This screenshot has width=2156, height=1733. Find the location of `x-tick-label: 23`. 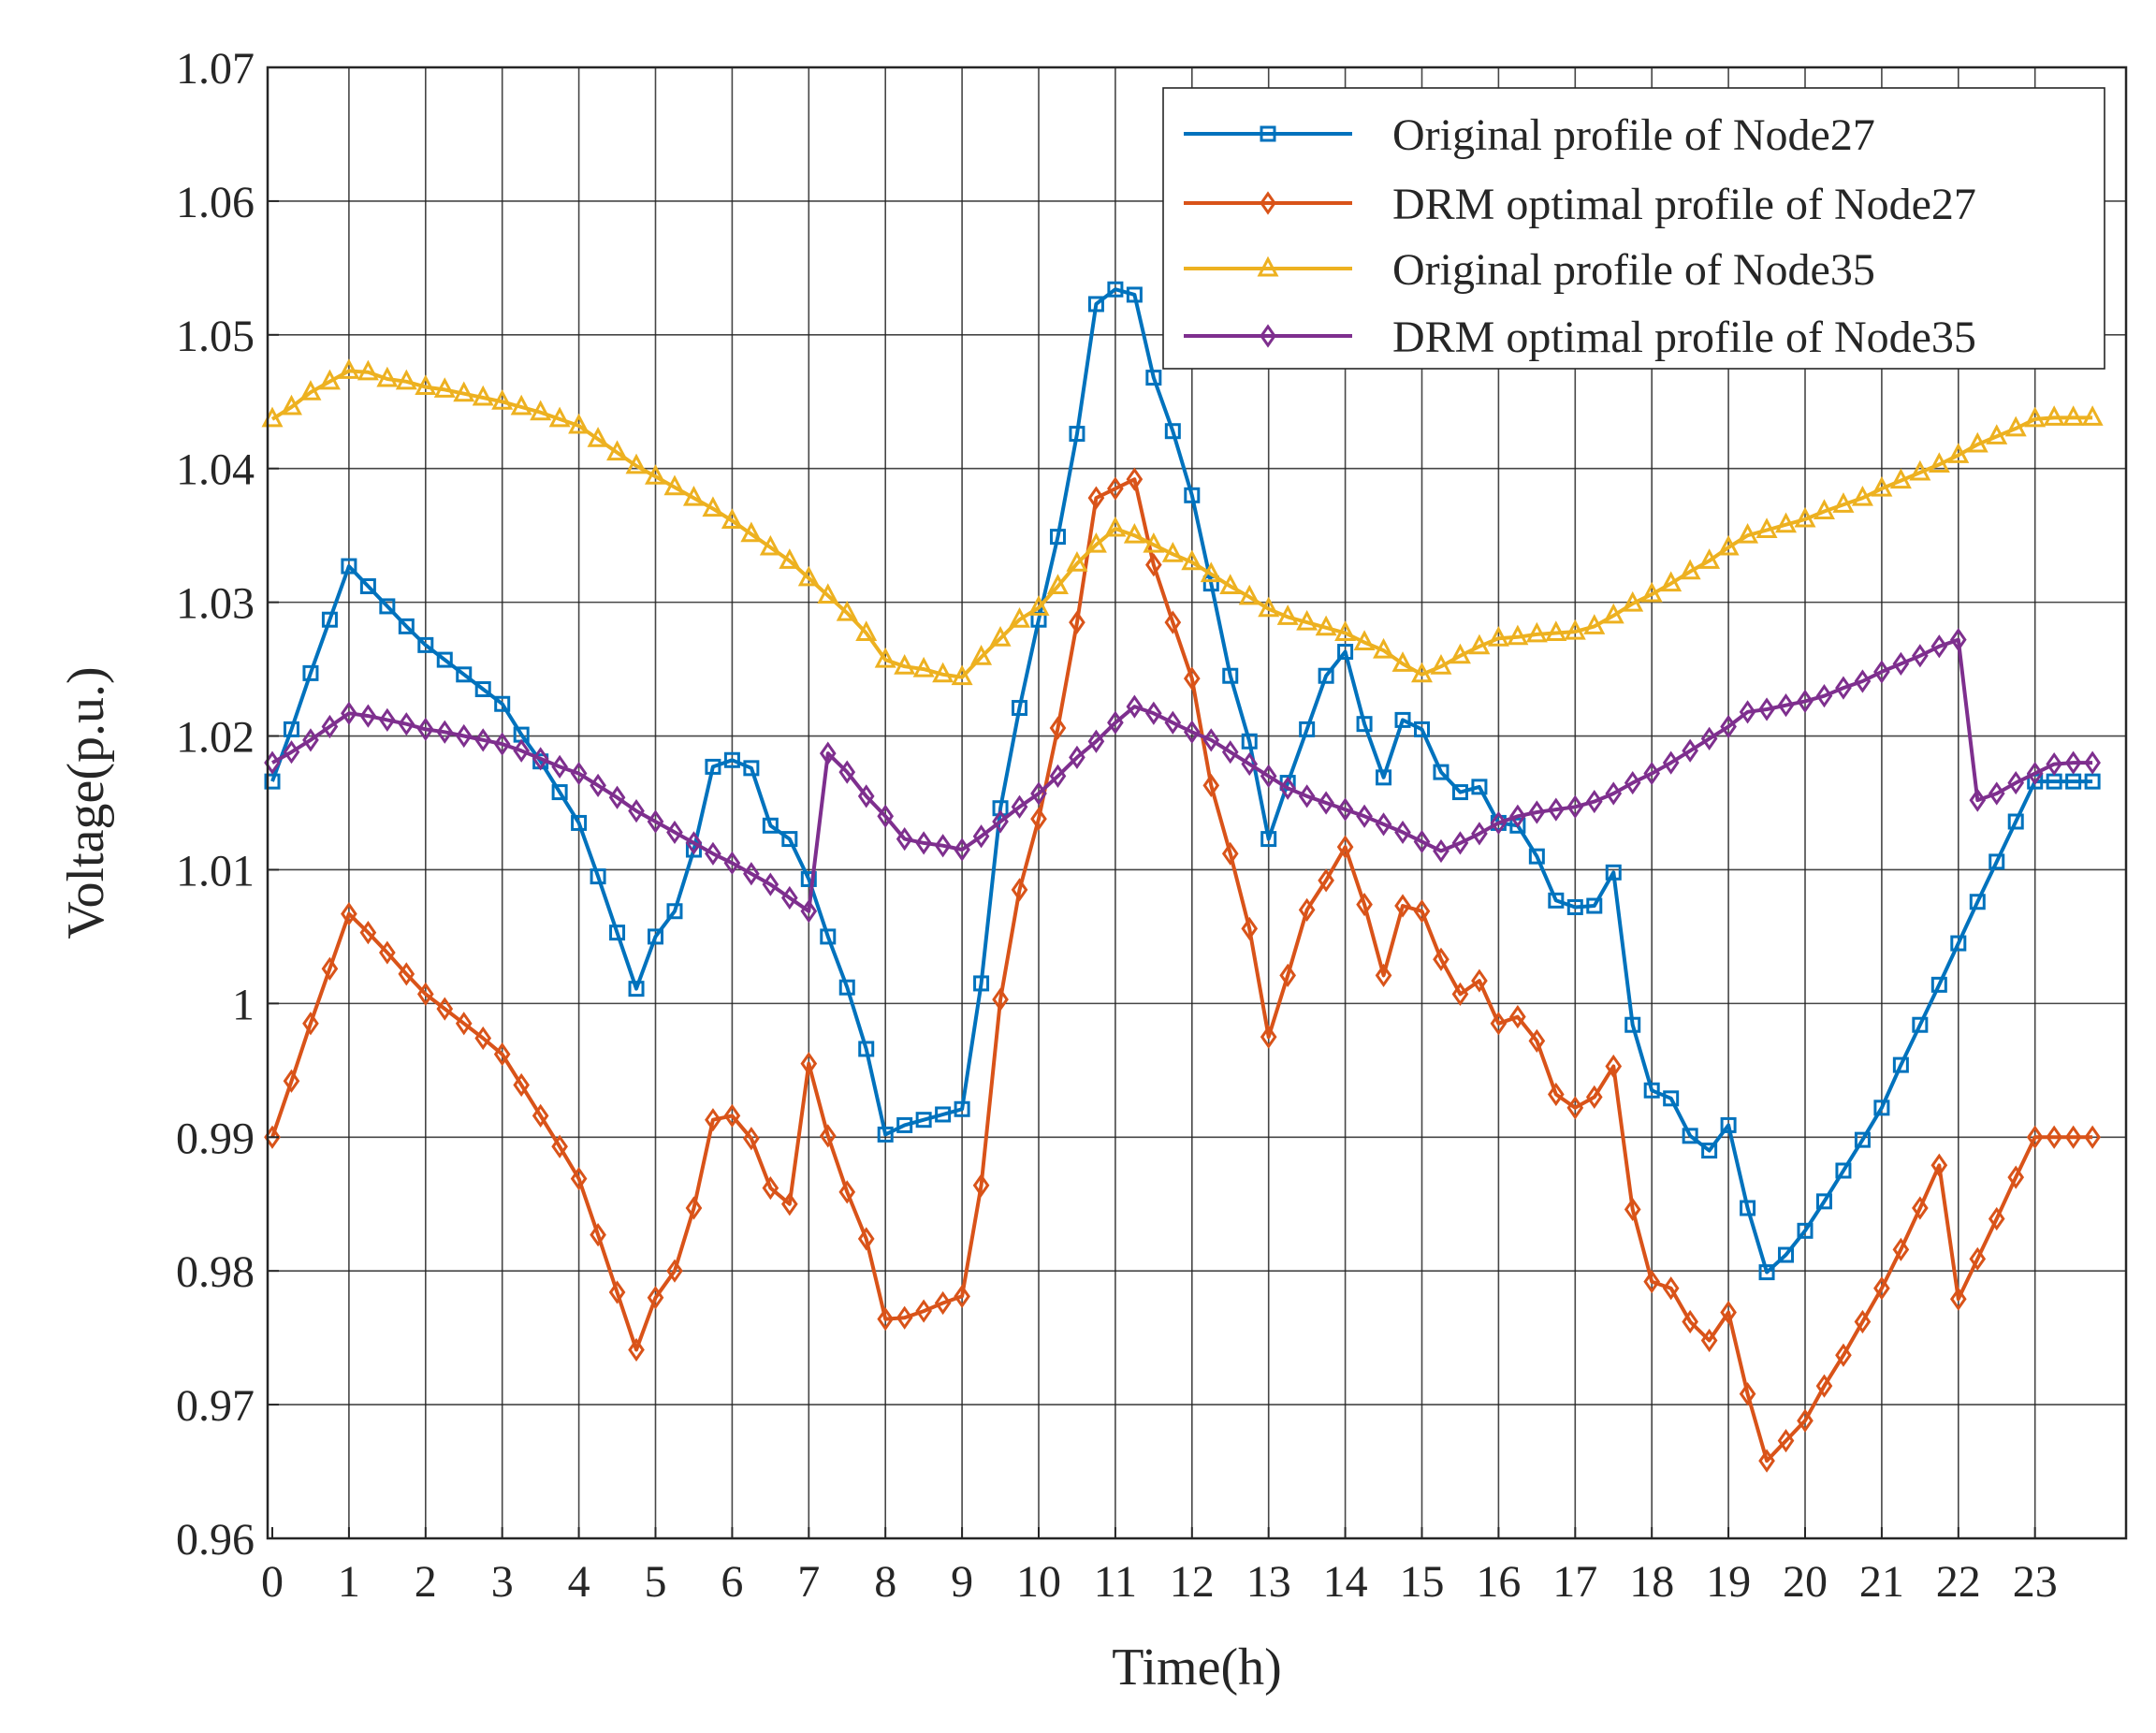

x-tick-label: 23 is located at coordinates (2035, 1582).